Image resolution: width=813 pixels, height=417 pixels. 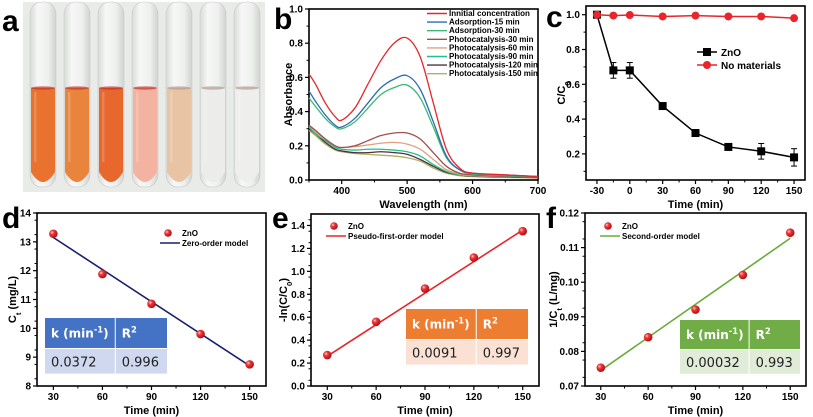 I want to click on legend-label: Innitial concentration, so click(x=489, y=13).